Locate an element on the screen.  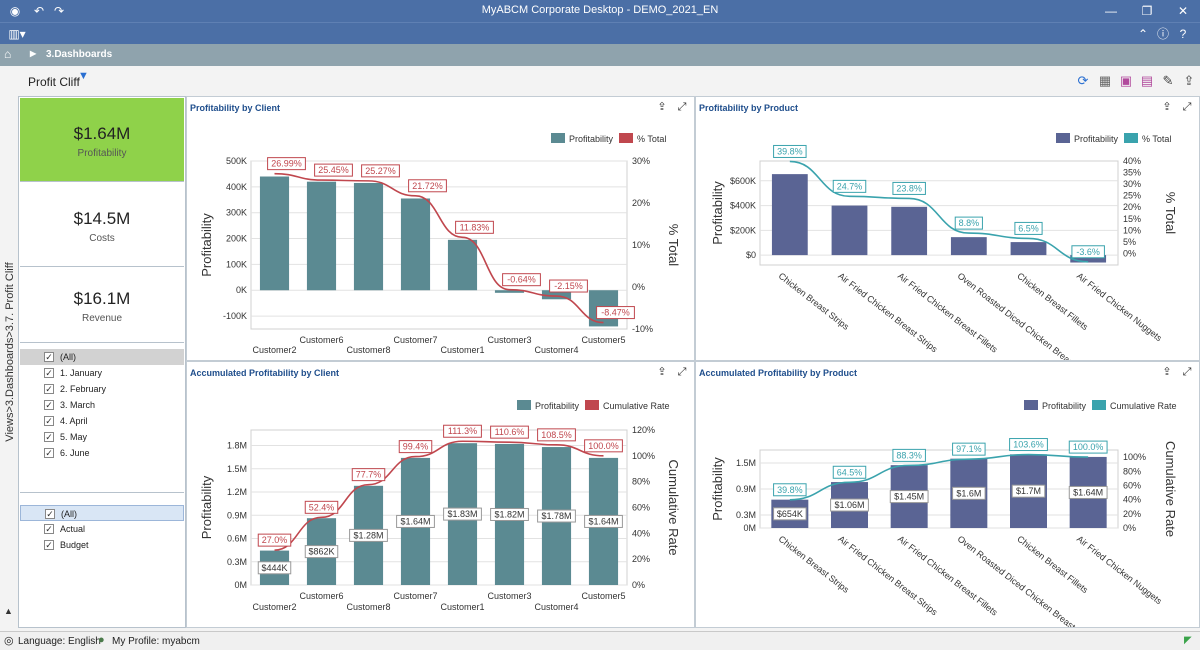
collapse-triangle-icon: ▲ is located at coordinates (8, 611).